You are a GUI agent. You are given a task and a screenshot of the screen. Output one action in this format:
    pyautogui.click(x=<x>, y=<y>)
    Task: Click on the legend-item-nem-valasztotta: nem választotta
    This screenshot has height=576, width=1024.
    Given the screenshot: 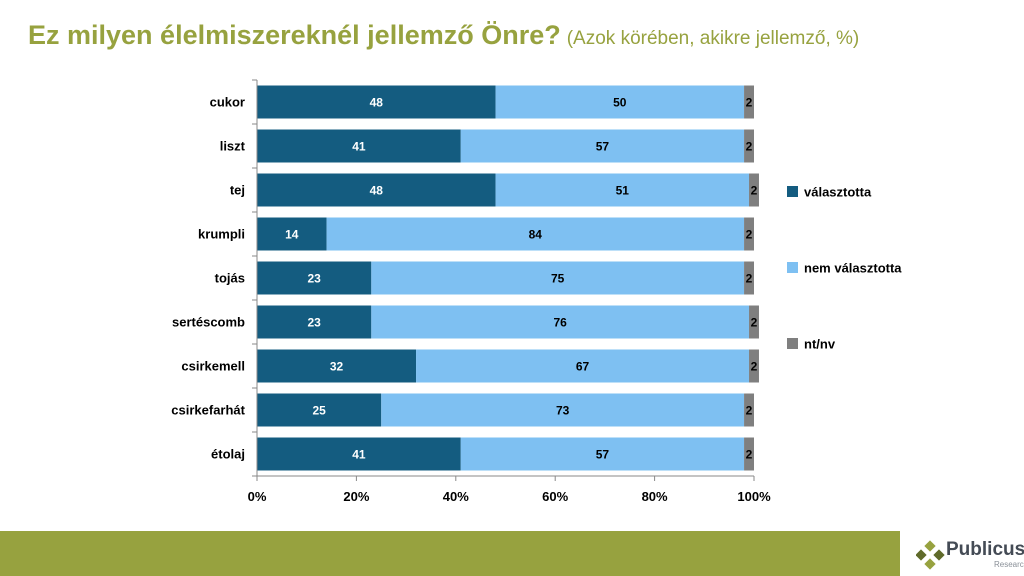 What is the action you would take?
    pyautogui.click(x=844, y=268)
    